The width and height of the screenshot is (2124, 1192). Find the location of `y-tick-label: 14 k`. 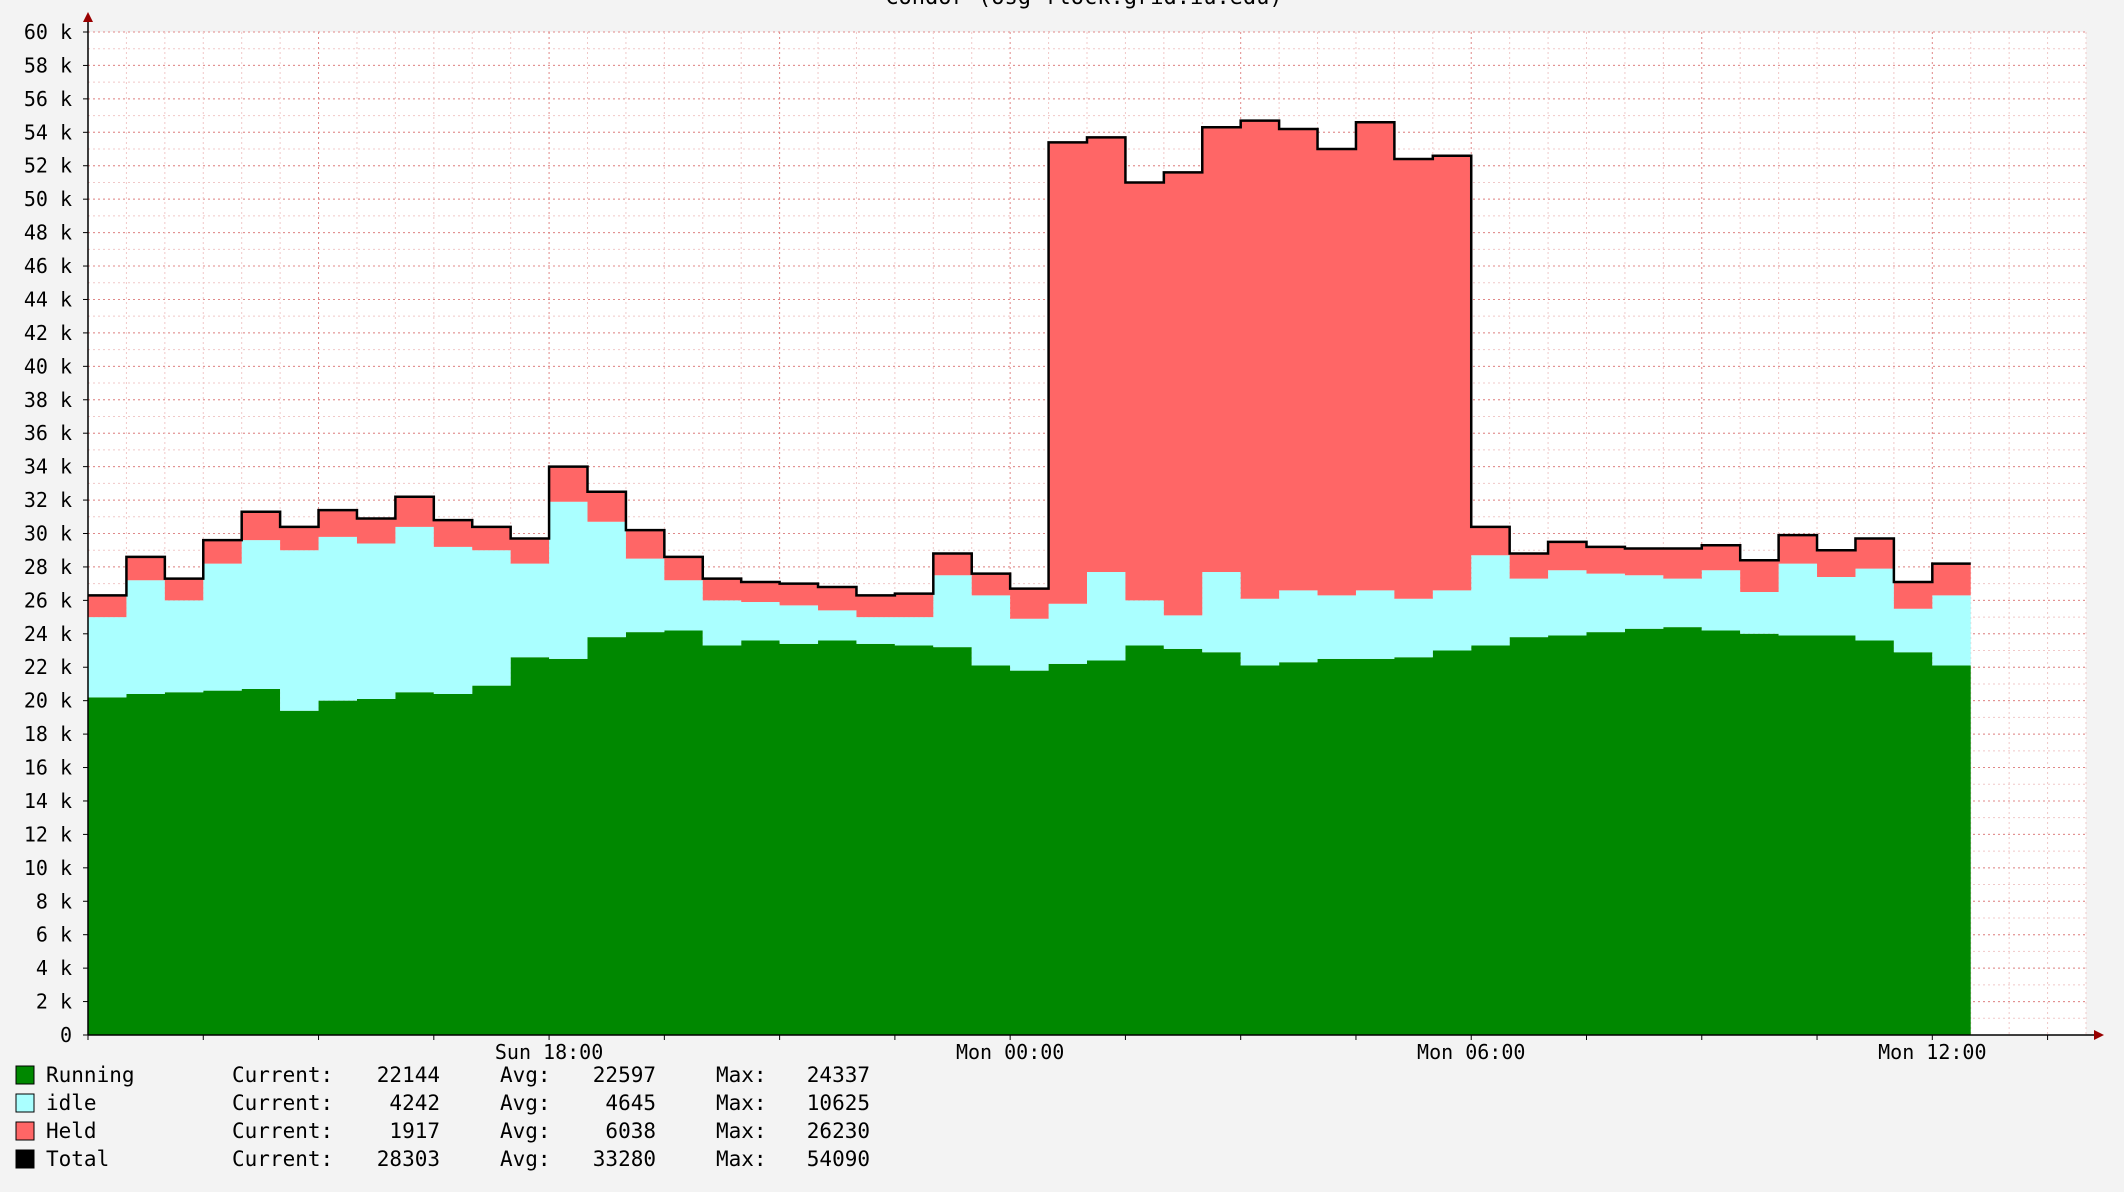

y-tick-label: 14 k is located at coordinates (48, 801).